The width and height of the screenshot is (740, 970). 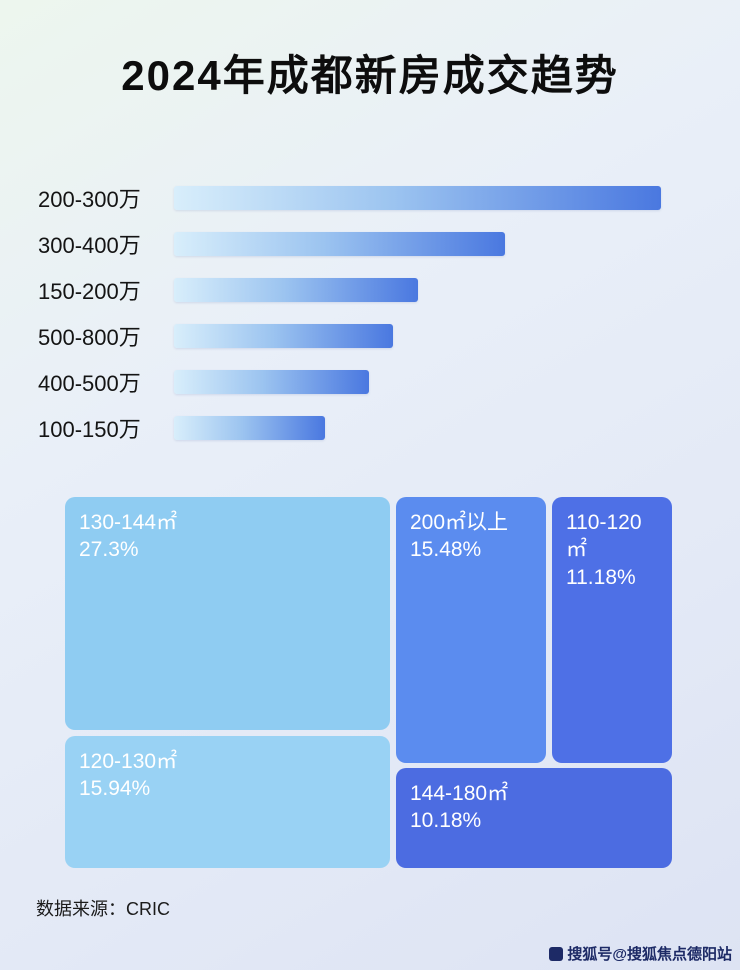 I want to click on treemap-block-value: 15.94%, so click(x=115, y=789).